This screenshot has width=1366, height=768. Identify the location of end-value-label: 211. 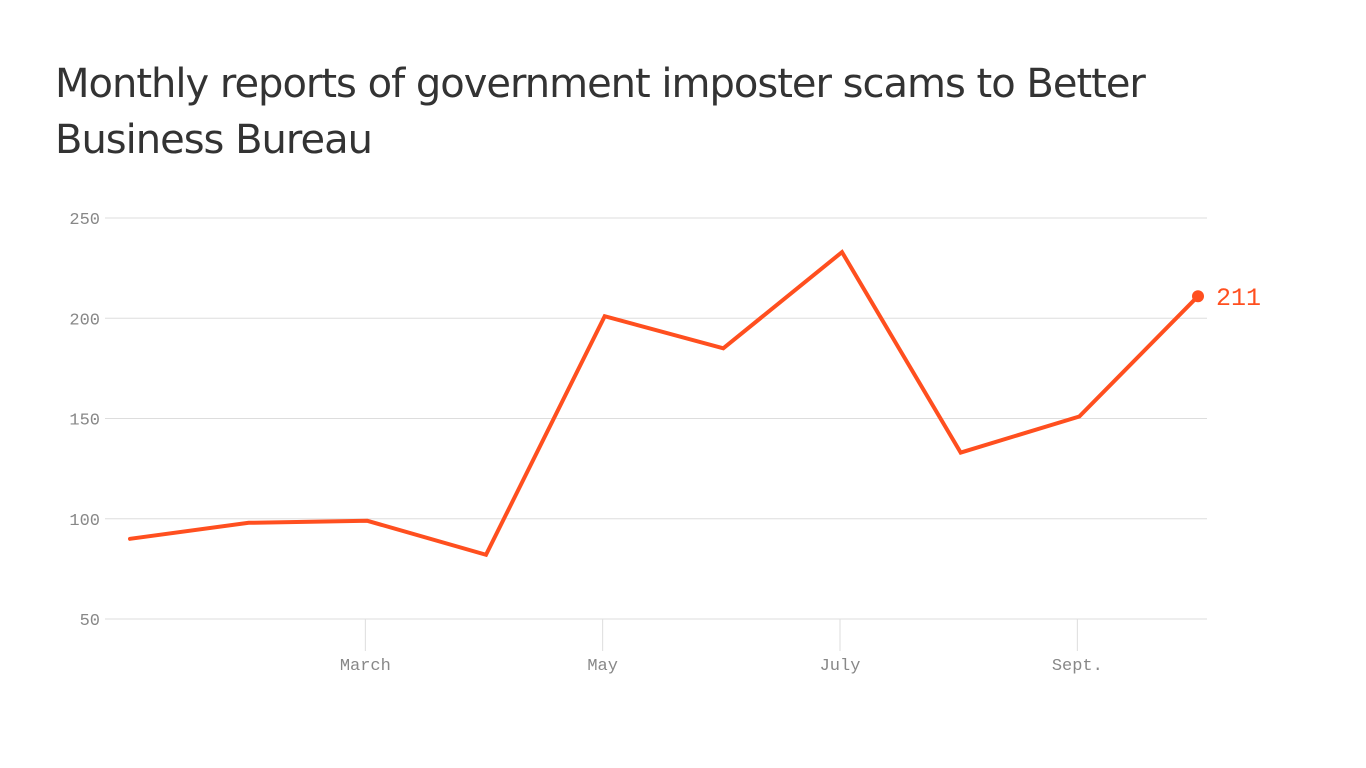
(1238, 298).